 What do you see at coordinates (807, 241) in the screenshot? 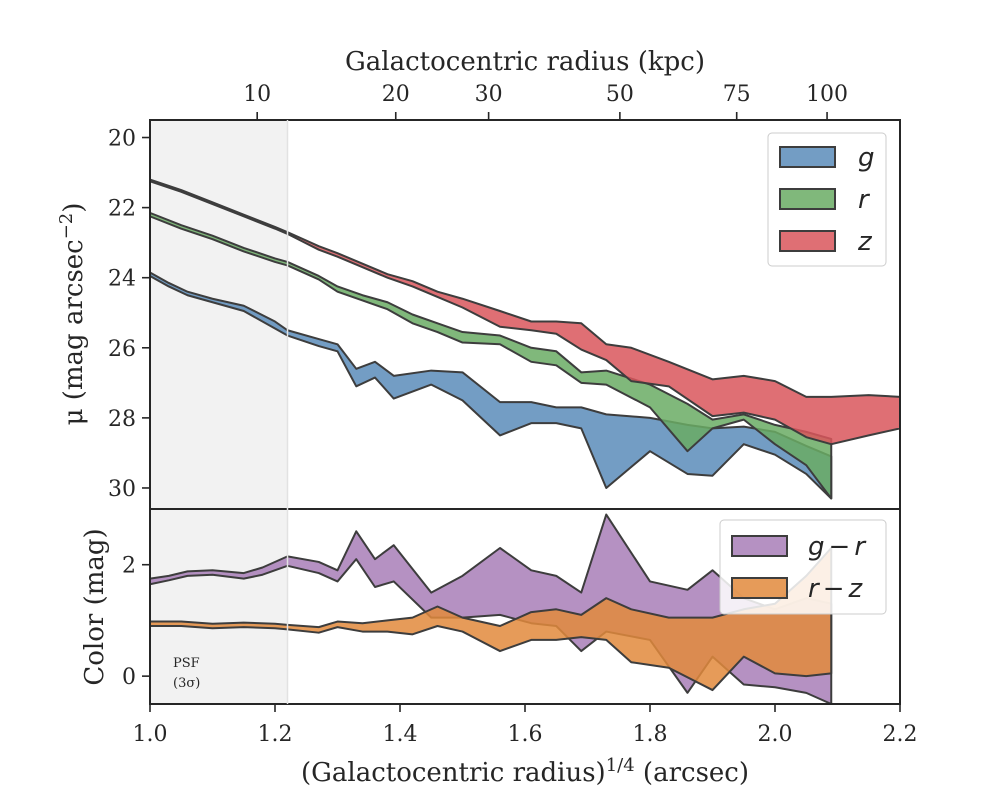
I see `legend-swatch-z` at bounding box center [807, 241].